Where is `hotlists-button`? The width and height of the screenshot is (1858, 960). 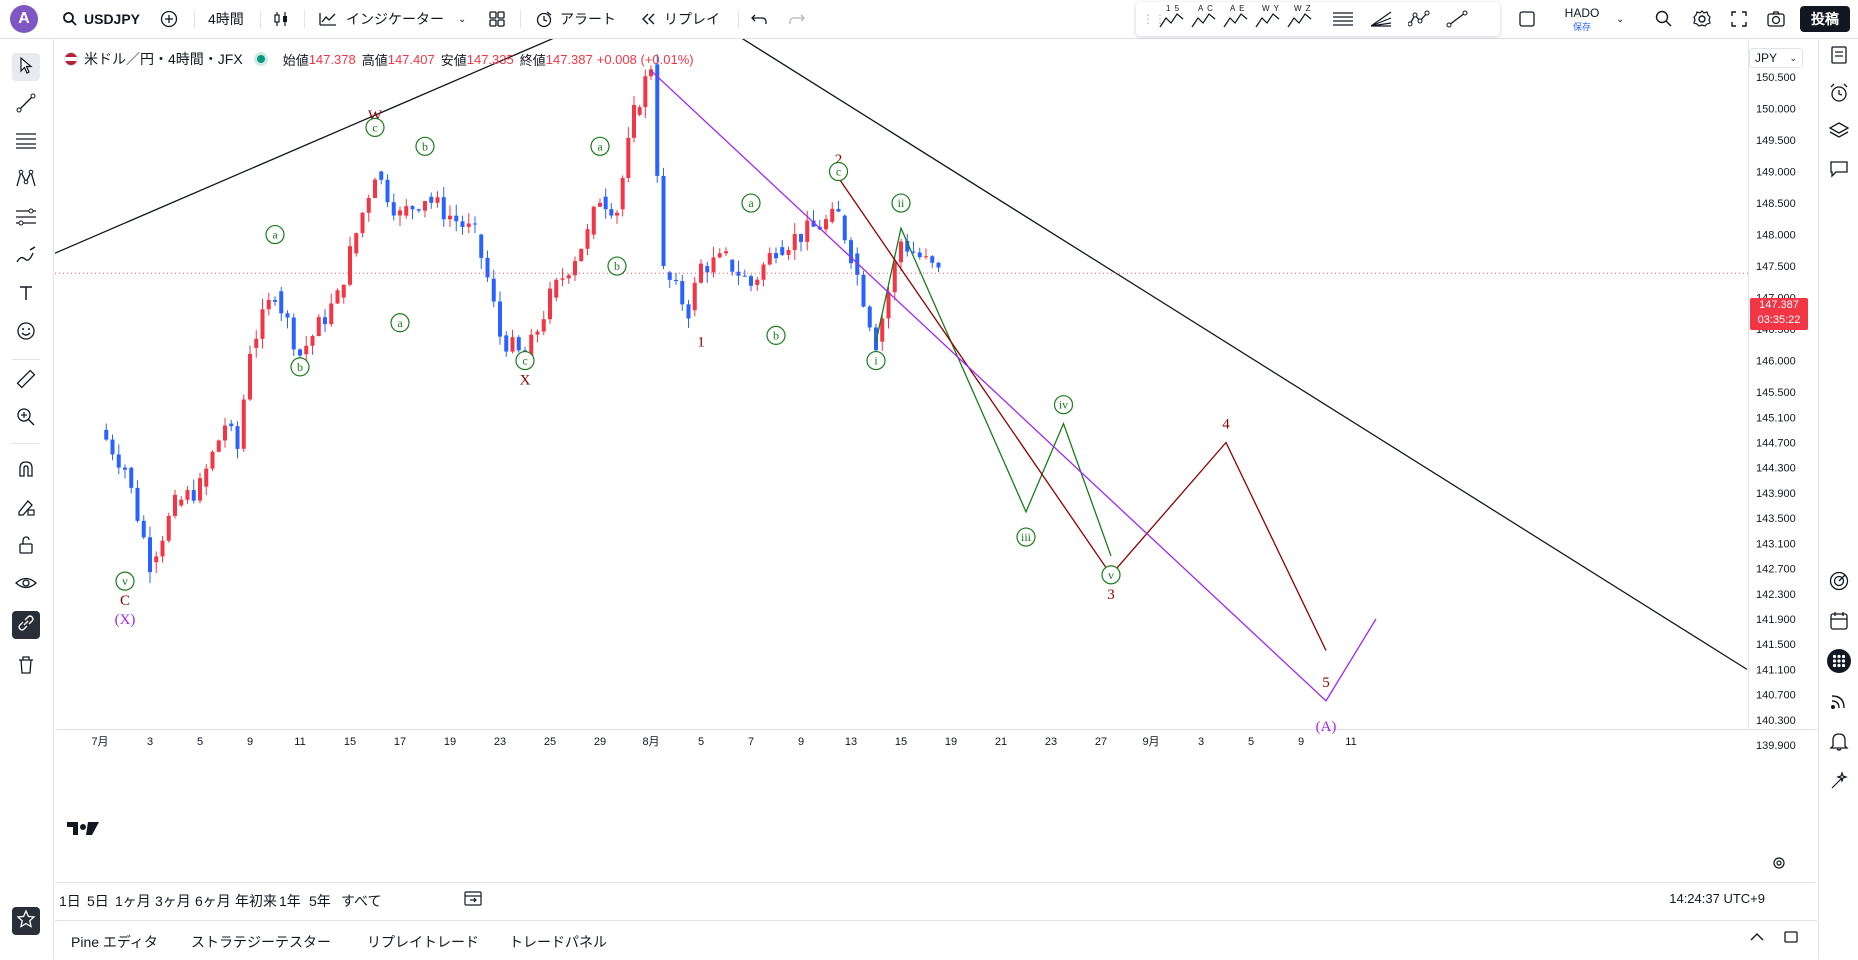 hotlists-button is located at coordinates (1839, 583).